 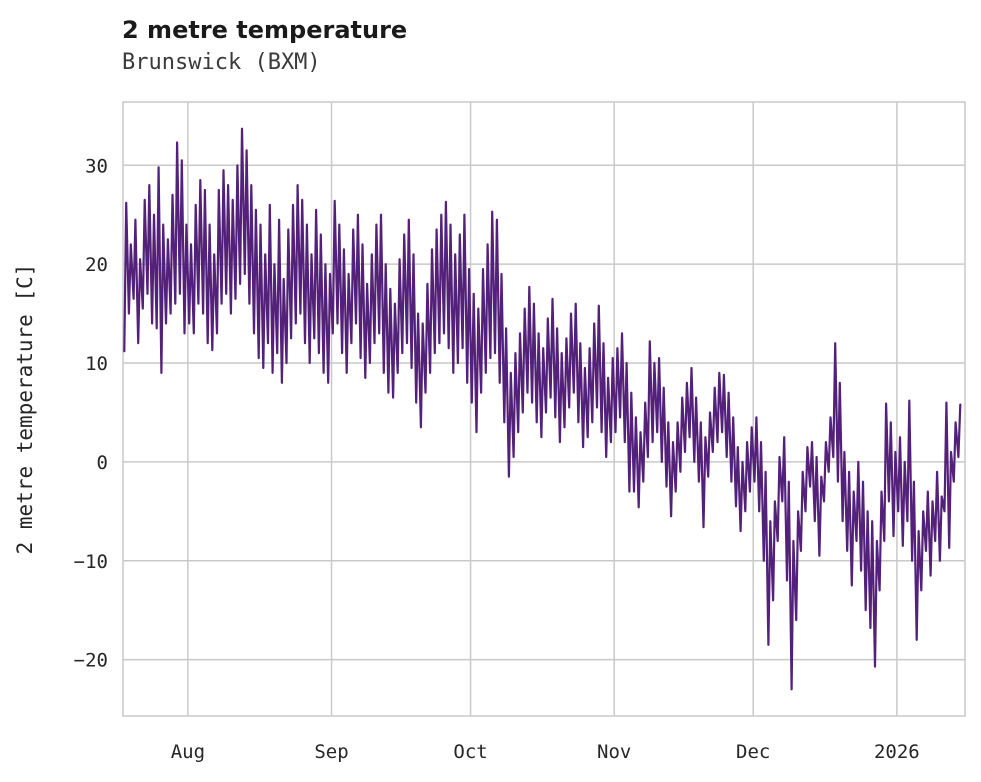 I want to click on x-tick-label: Oct, so click(x=470, y=752).